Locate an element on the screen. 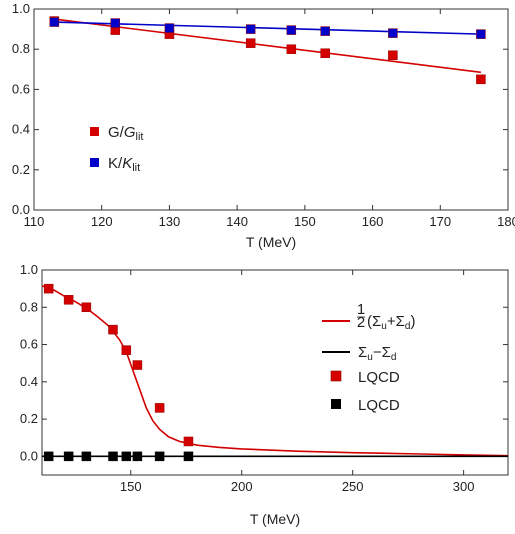  x-tick-label: 250 is located at coordinates (353, 486).